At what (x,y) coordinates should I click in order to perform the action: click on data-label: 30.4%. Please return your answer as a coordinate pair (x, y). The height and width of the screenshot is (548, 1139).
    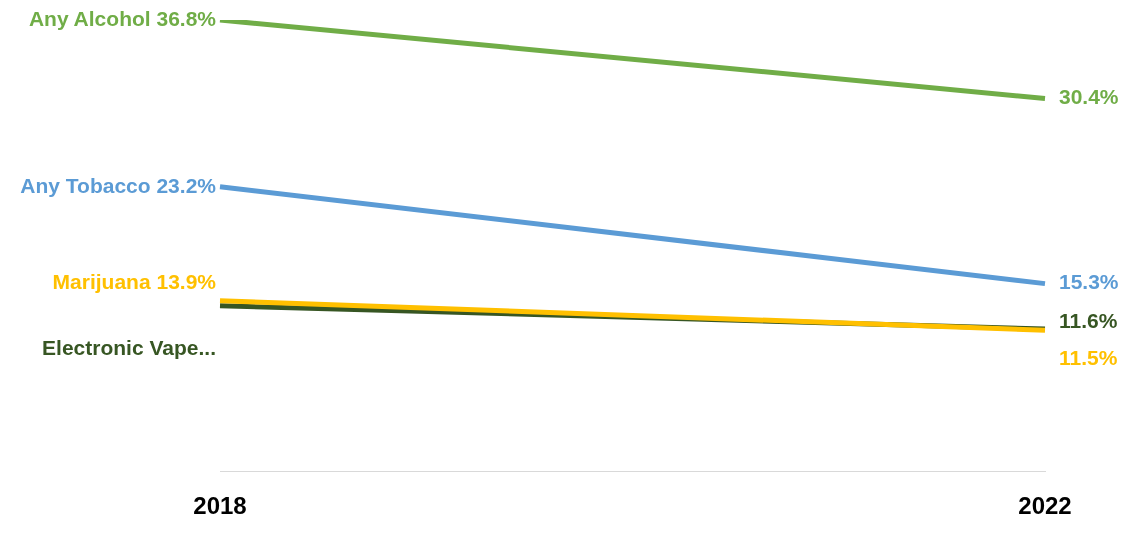
    Looking at the image, I should click on (1089, 97).